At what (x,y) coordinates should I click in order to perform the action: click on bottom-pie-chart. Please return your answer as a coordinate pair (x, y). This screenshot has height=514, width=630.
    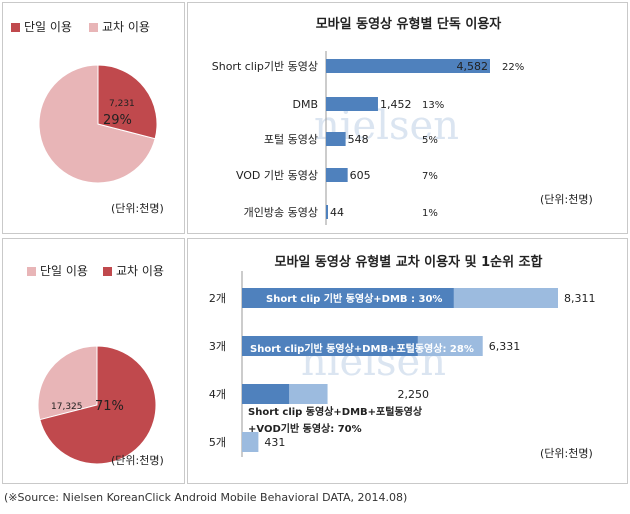
    Looking at the image, I should click on (97, 405).